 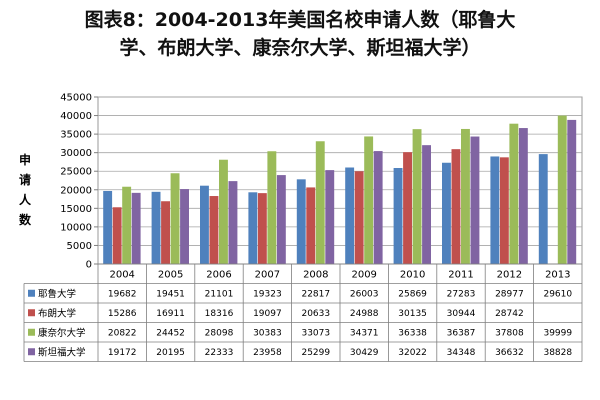 I want to click on x-tick-label: 2010, so click(x=412, y=274).